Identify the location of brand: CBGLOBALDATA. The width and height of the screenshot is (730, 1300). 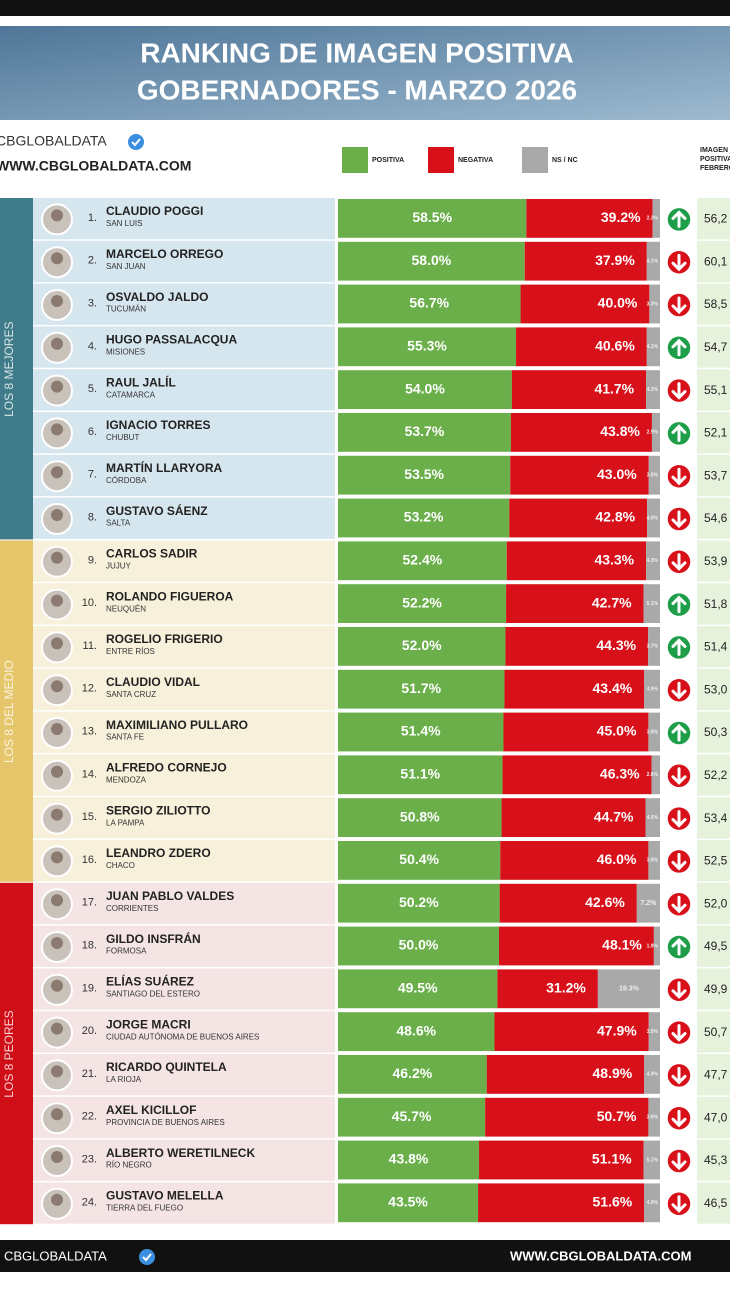
(53, 141).